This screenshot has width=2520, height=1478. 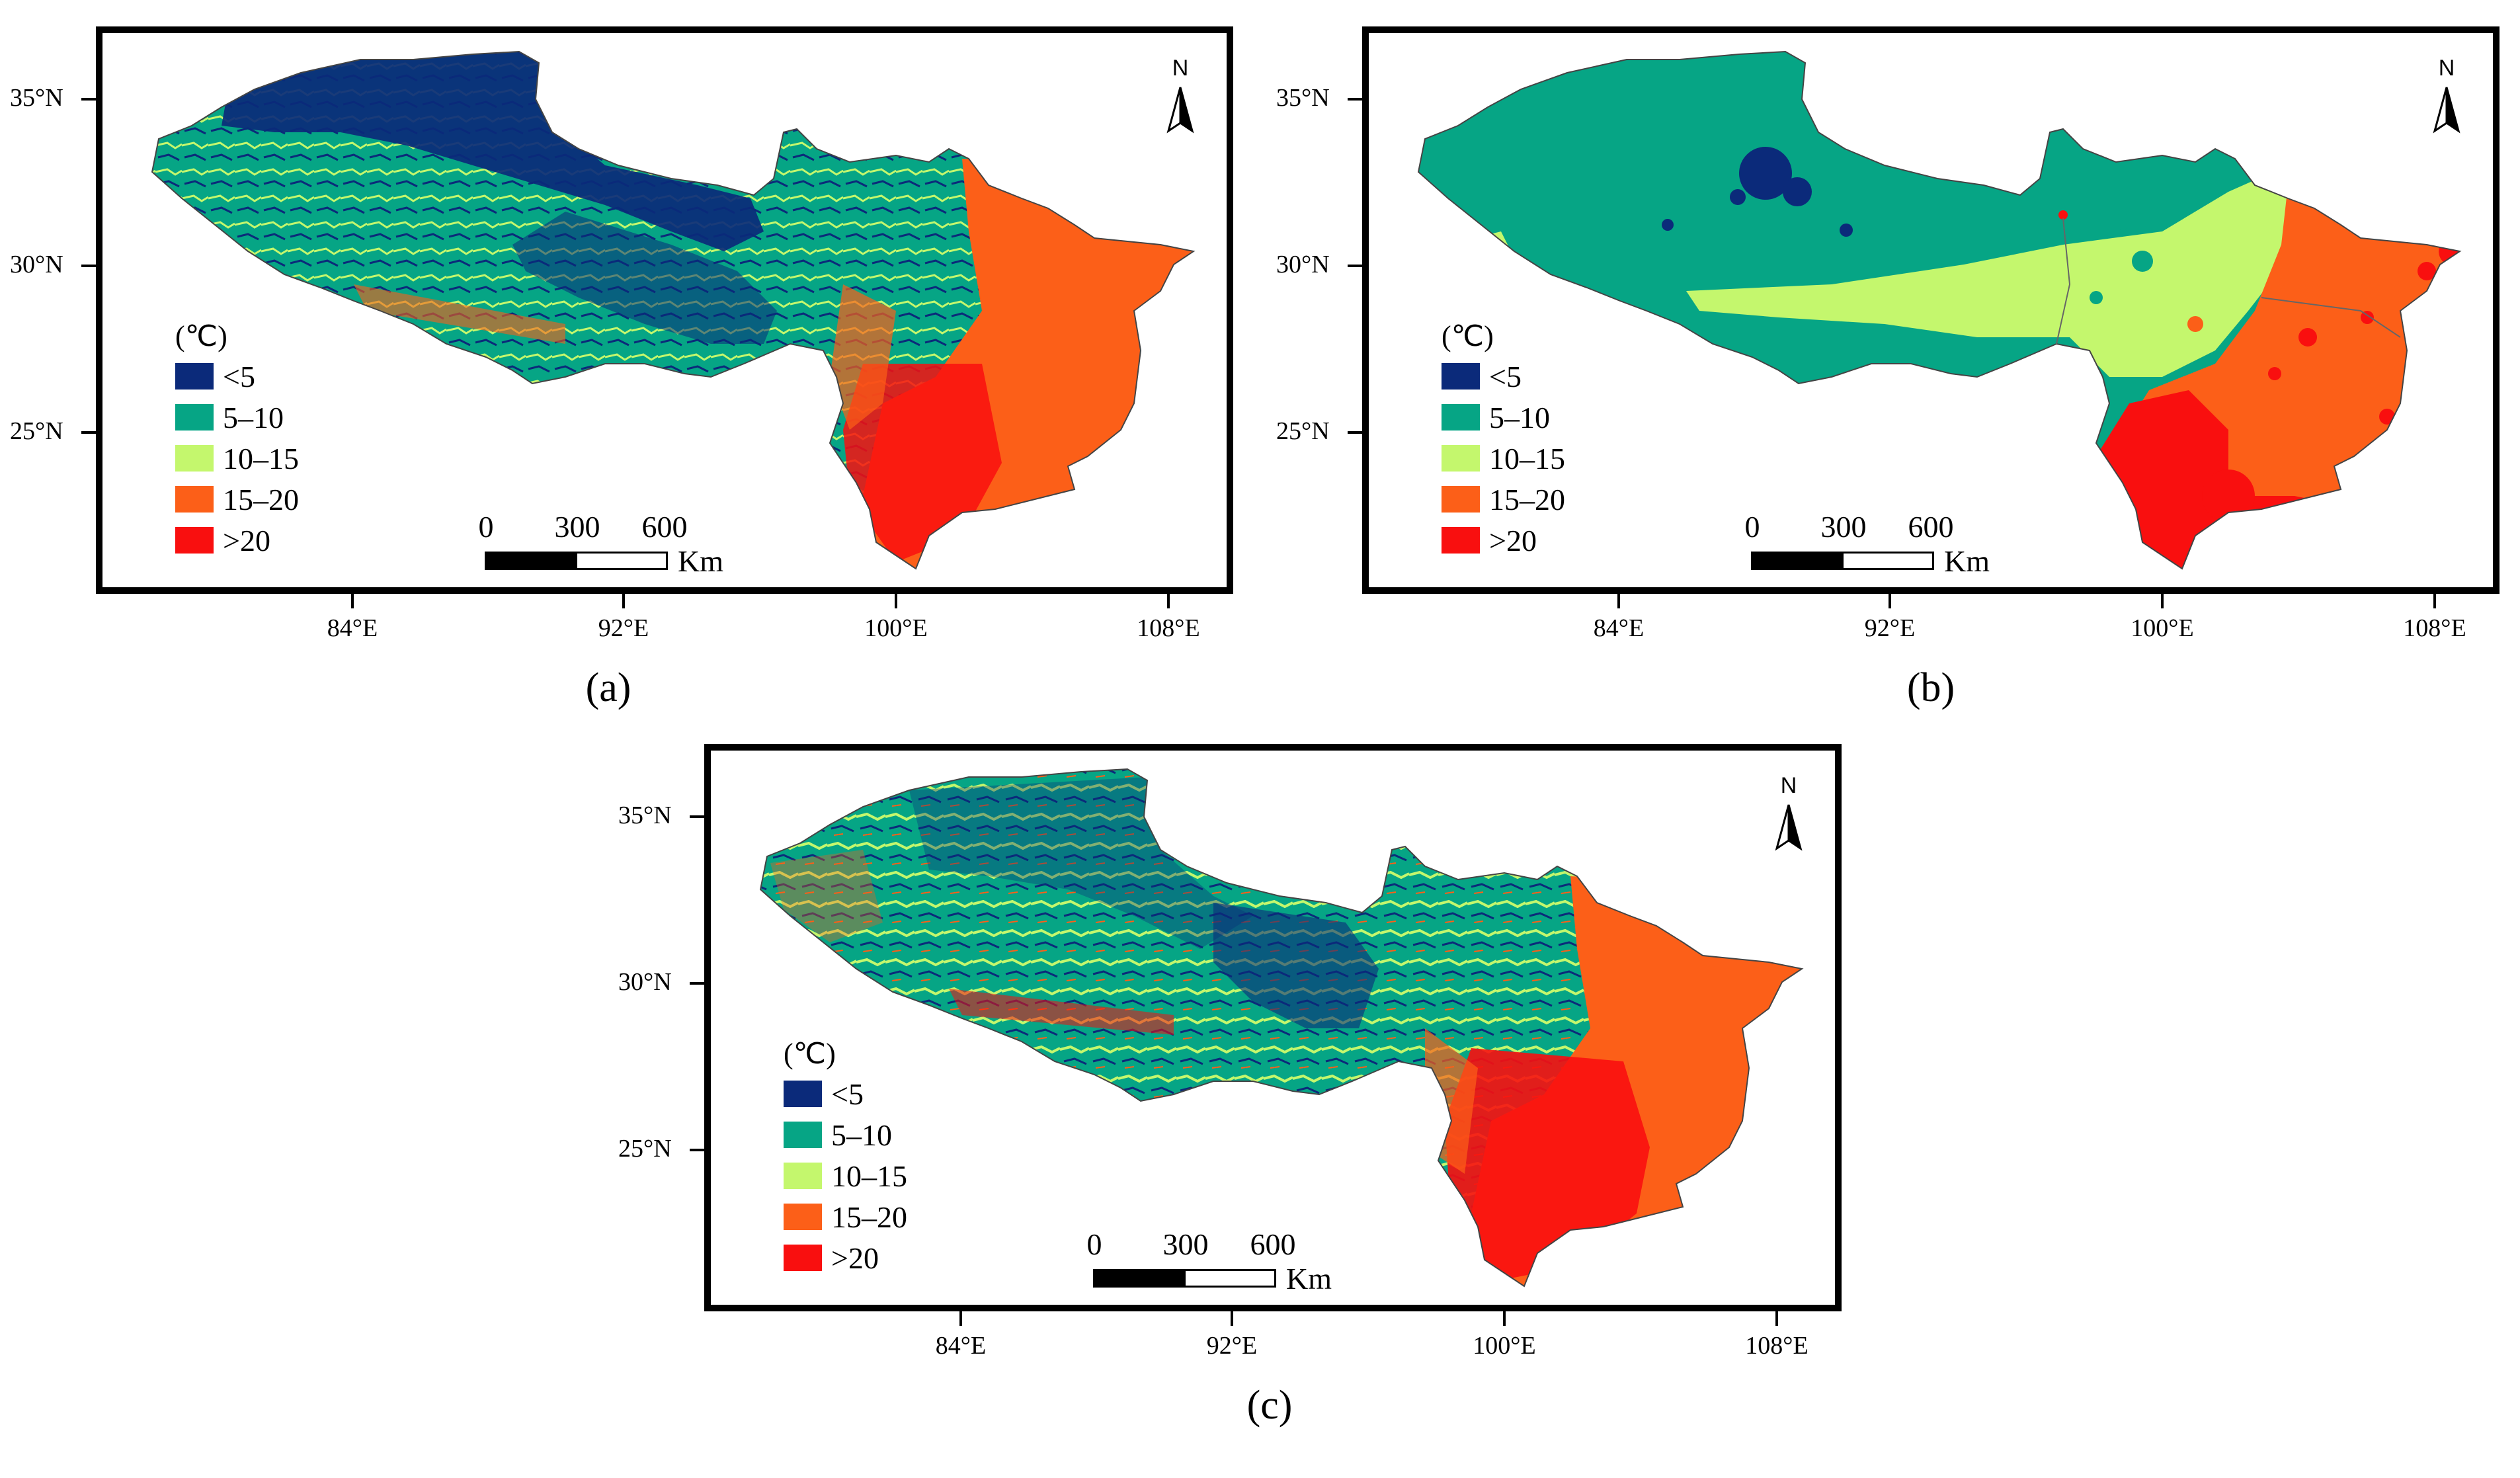 What do you see at coordinates (1269, 1405) in the screenshot?
I see `panel-caption: (c)` at bounding box center [1269, 1405].